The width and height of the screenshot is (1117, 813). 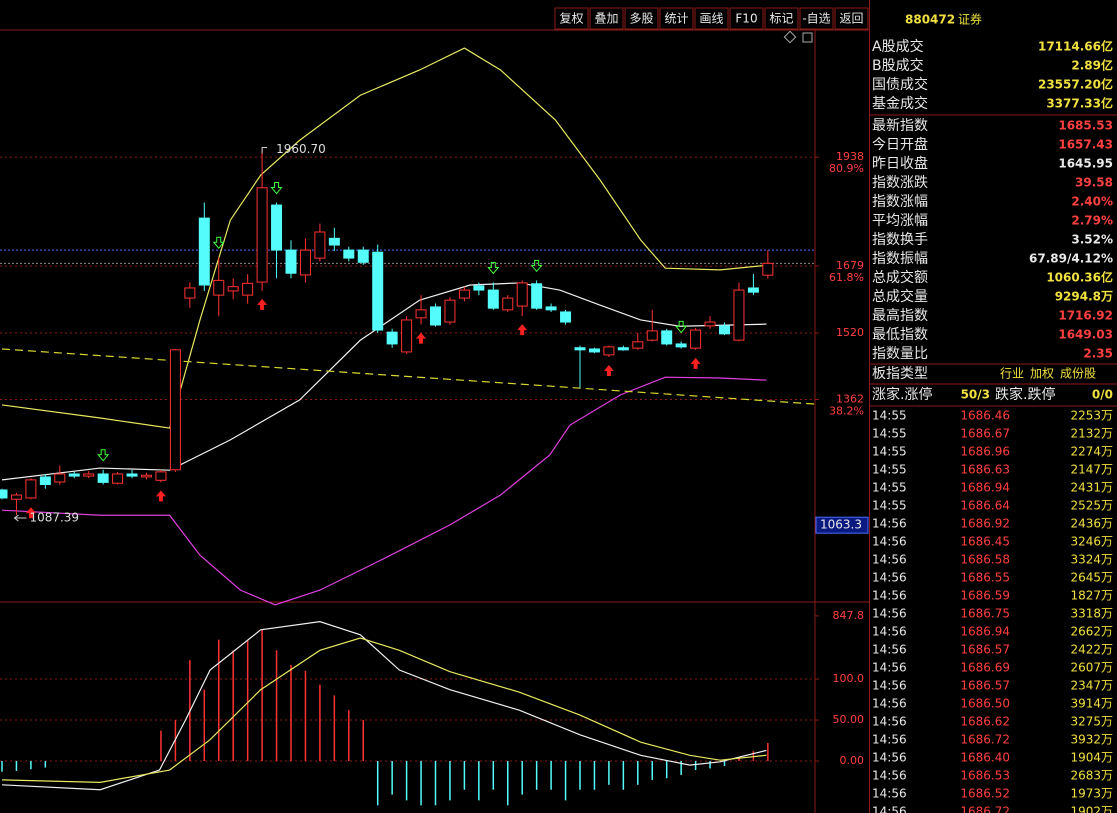 What do you see at coordinates (1091, 434) in the screenshot?
I see `tick-volume: 2132万` at bounding box center [1091, 434].